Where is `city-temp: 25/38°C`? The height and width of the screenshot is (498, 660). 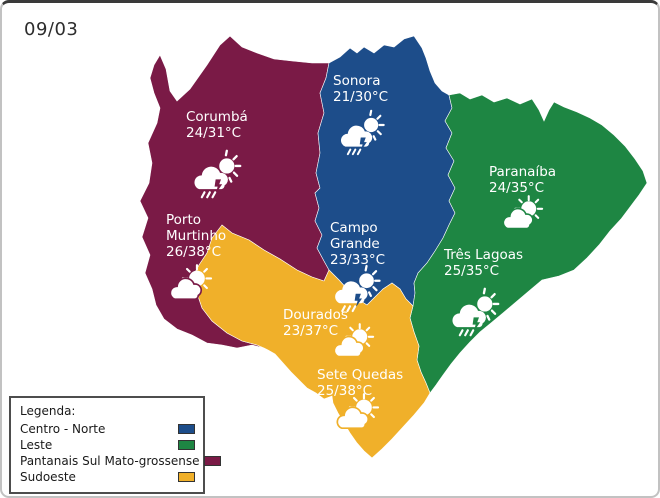
city-temp: 25/38°C is located at coordinates (345, 391).